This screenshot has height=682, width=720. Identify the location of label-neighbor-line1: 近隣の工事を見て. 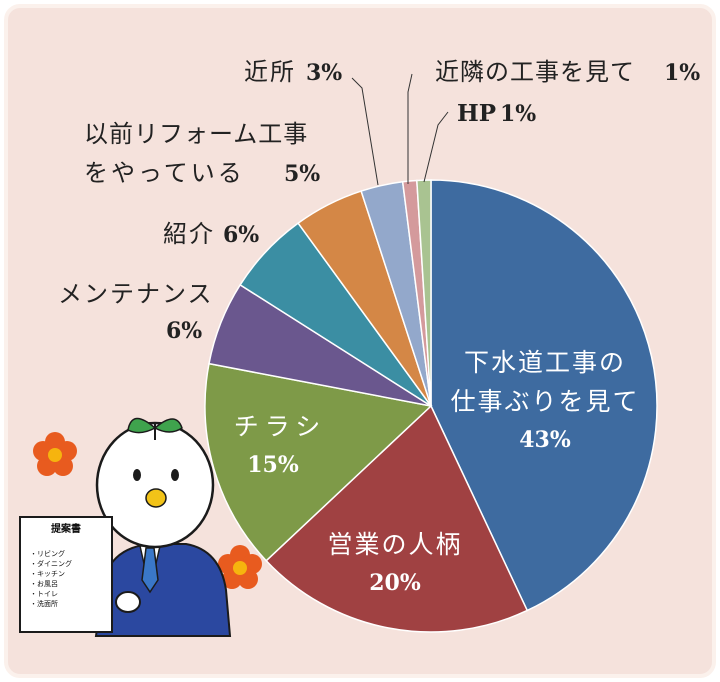
(535, 72).